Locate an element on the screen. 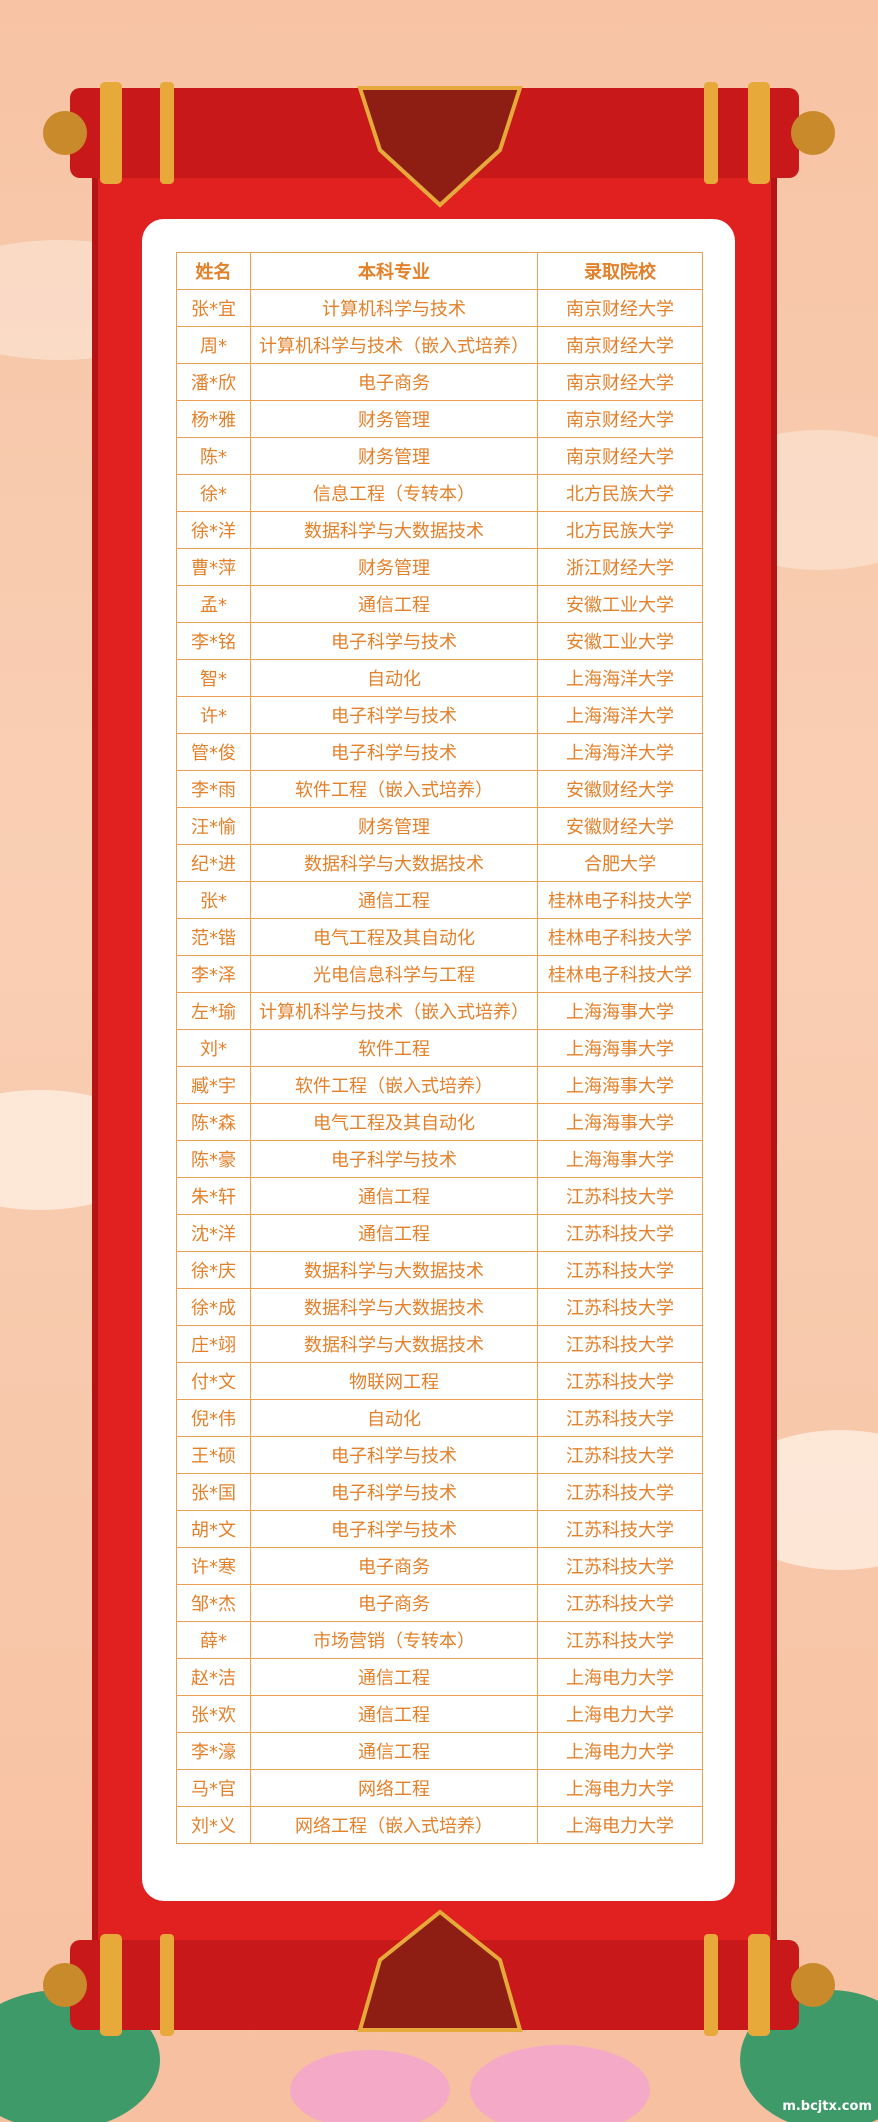  table-row: 臧*宇 软件工程（嵌入式培养） 上海海事大学 is located at coordinates (439, 1085).